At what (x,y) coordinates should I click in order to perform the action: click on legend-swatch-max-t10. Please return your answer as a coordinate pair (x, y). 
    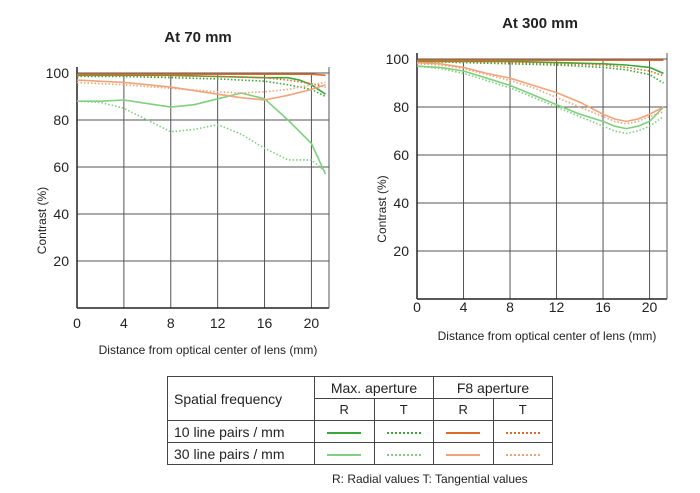
    Looking at the image, I should click on (403, 431).